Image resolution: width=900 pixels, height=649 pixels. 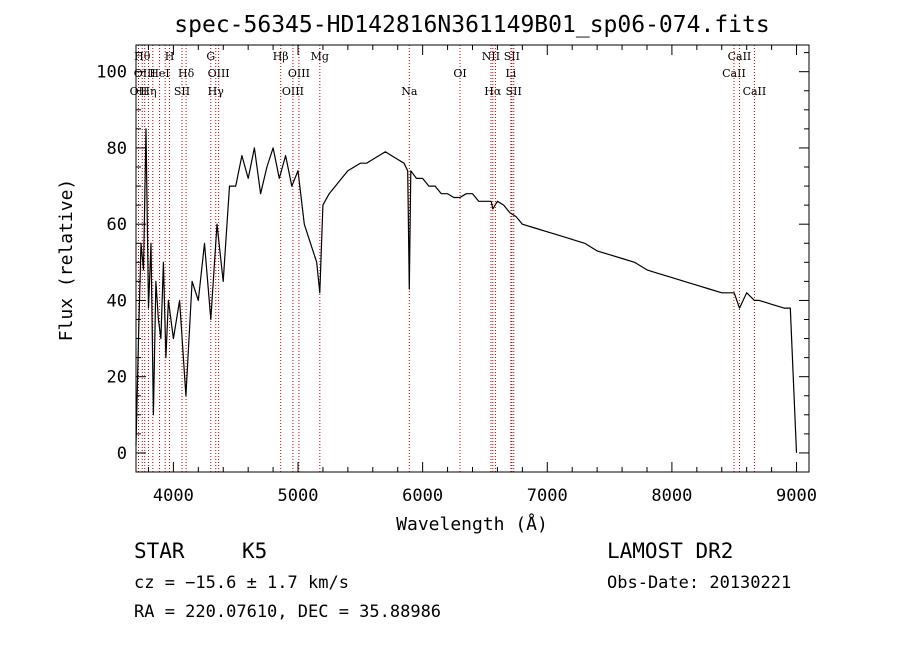 What do you see at coordinates (320, 56) in the screenshot?
I see `spectral-line-label: Mg` at bounding box center [320, 56].